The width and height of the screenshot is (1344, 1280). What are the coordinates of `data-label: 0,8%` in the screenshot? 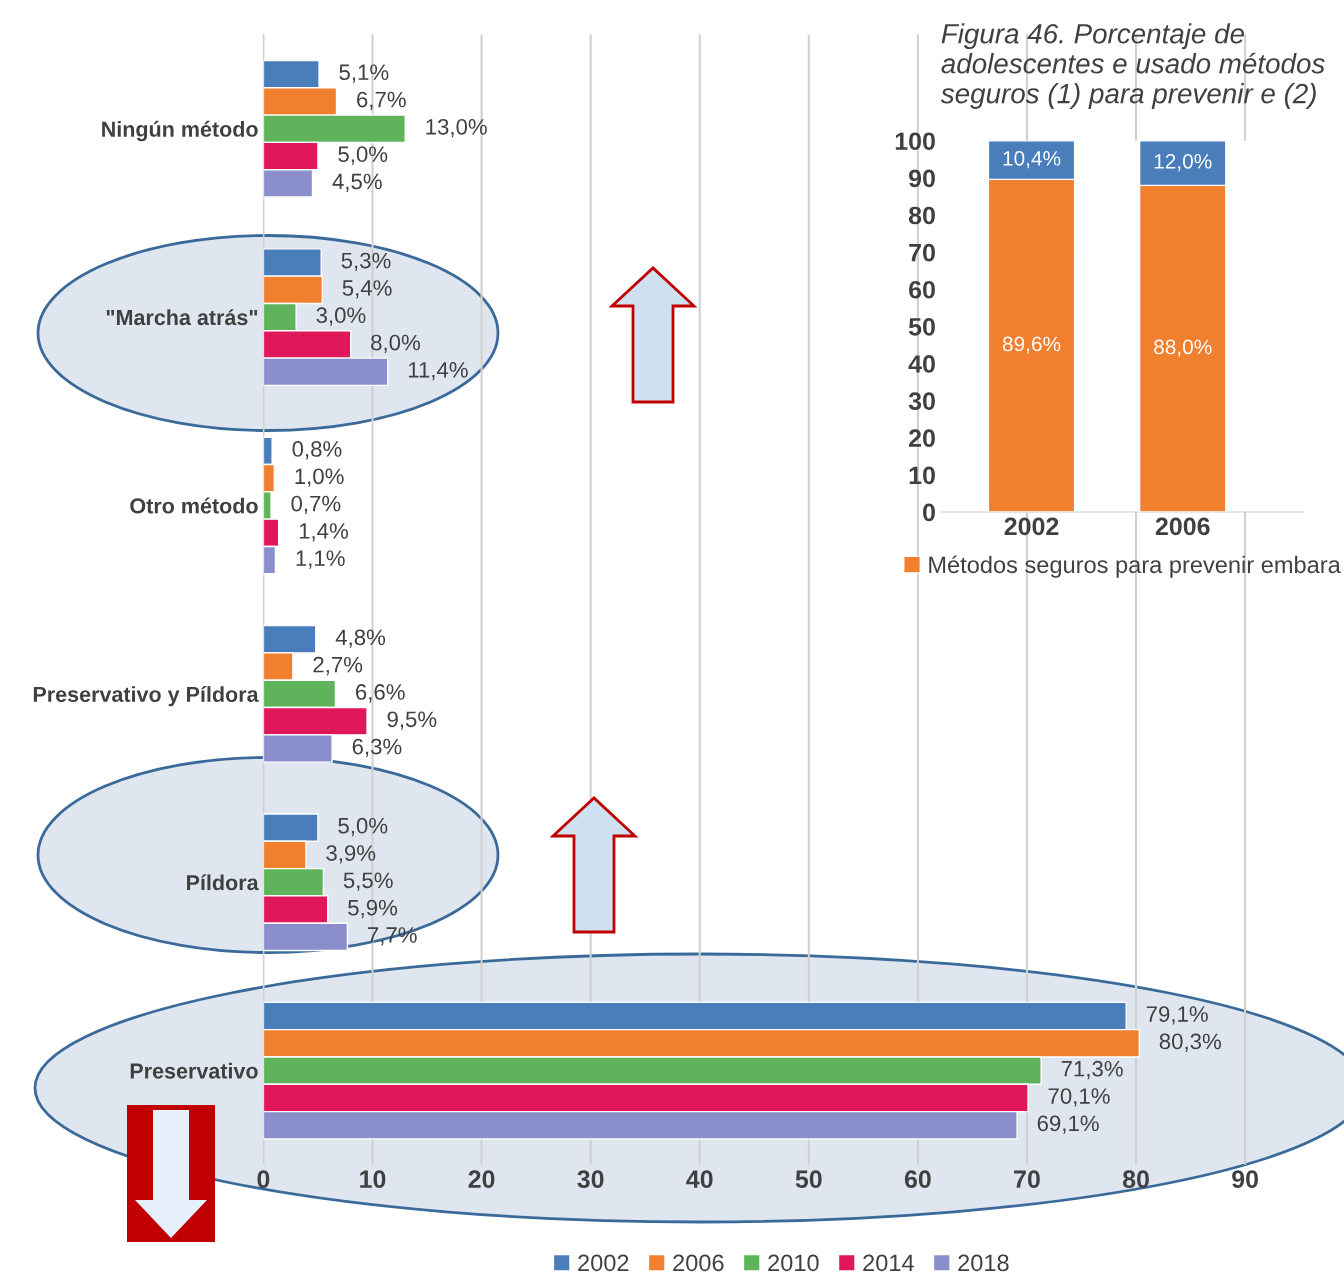 It's located at (317, 450).